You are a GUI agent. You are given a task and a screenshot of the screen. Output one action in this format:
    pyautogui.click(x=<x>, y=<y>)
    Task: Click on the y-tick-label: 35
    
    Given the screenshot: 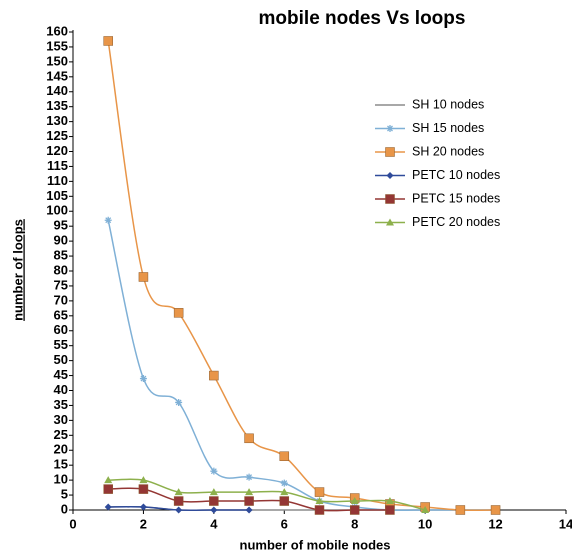 What is the action you would take?
    pyautogui.click(x=61, y=404)
    